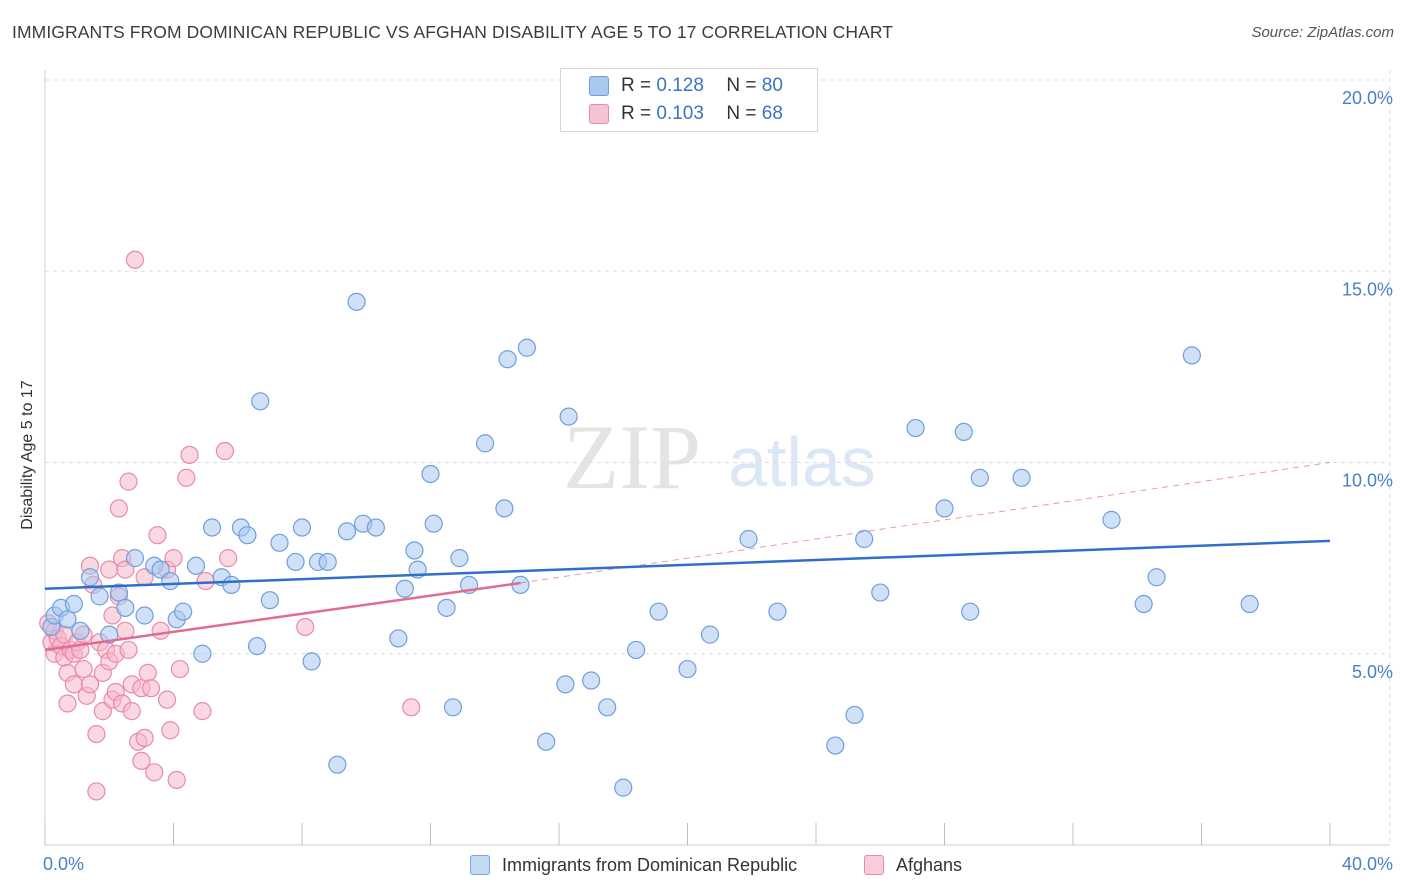 The height and width of the screenshot is (892, 1406). What do you see at coordinates (1322, 32) in the screenshot?
I see `source-label: Source: ZipAtlas.com` at bounding box center [1322, 32].